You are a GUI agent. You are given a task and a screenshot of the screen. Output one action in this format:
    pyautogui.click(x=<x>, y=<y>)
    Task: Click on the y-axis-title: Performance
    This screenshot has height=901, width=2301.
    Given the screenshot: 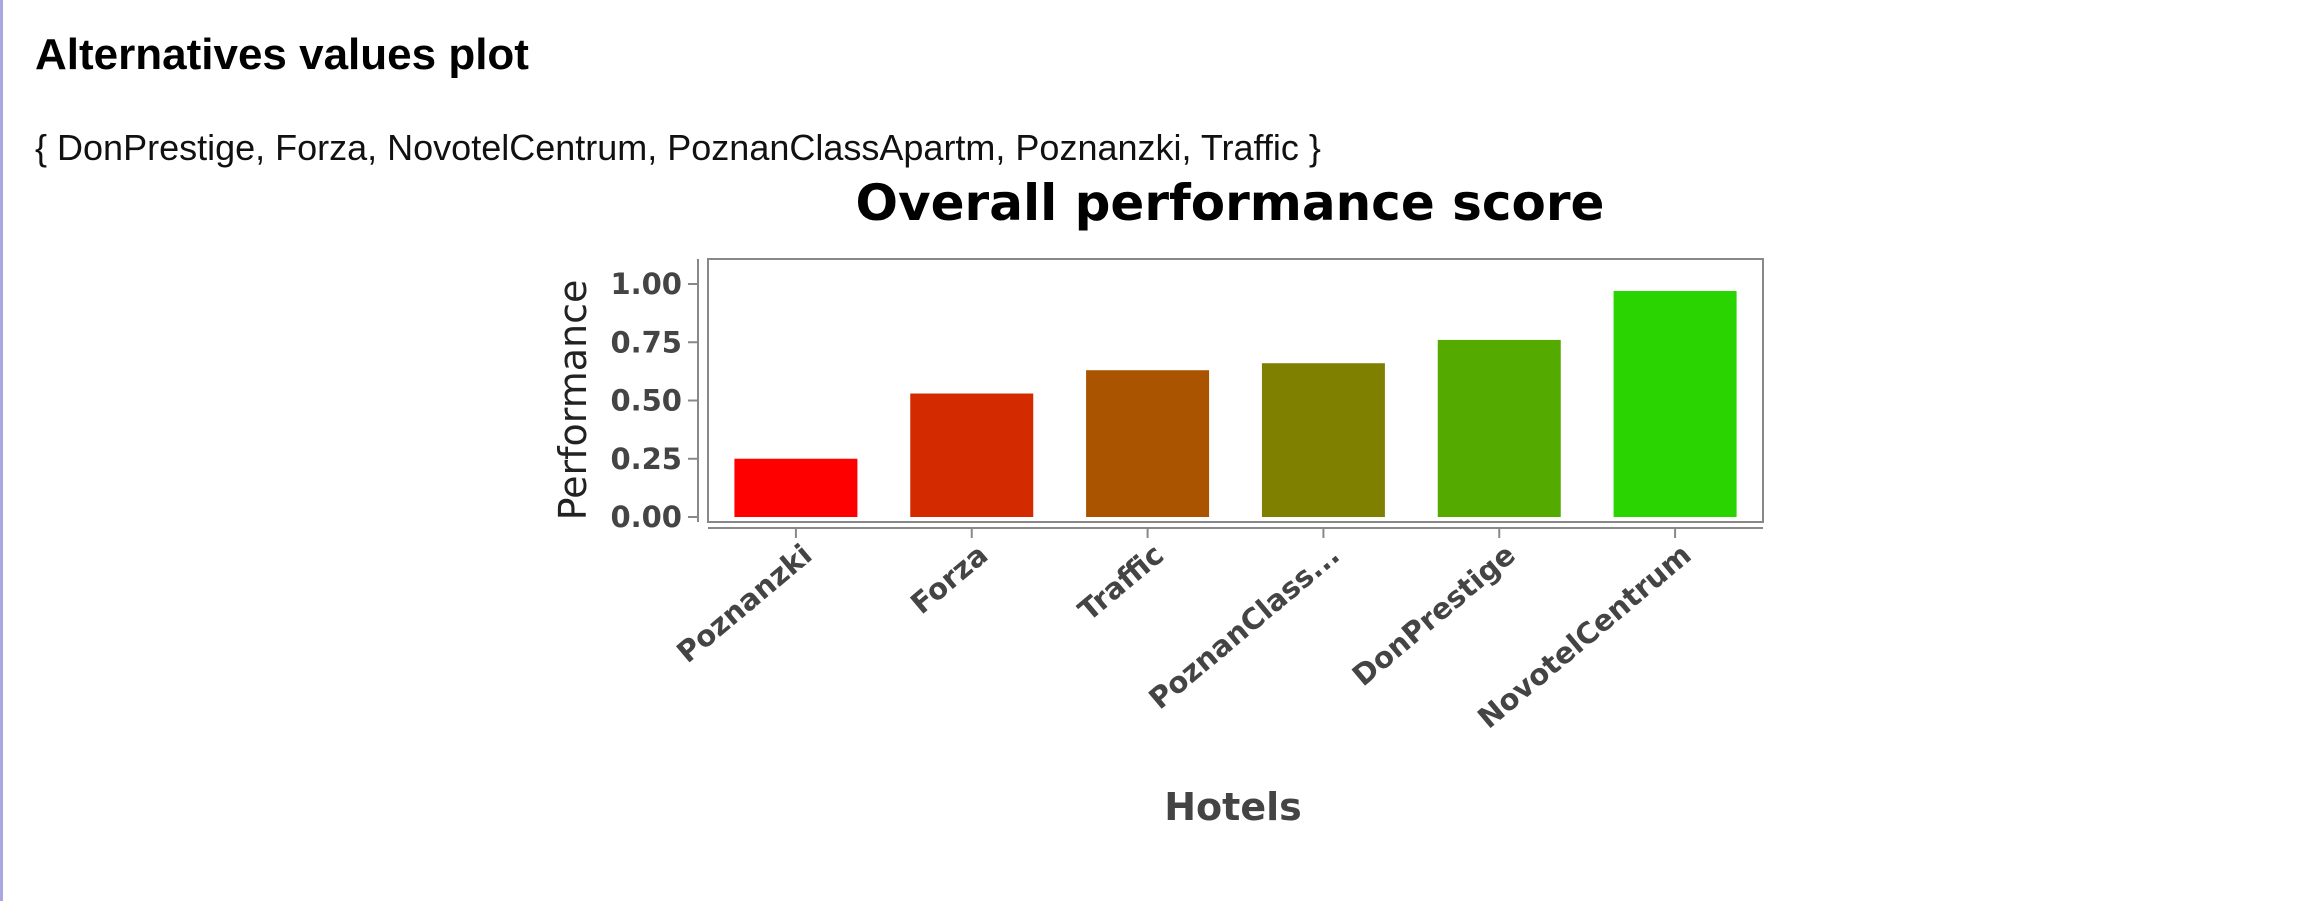 What is the action you would take?
    pyautogui.click(x=573, y=400)
    